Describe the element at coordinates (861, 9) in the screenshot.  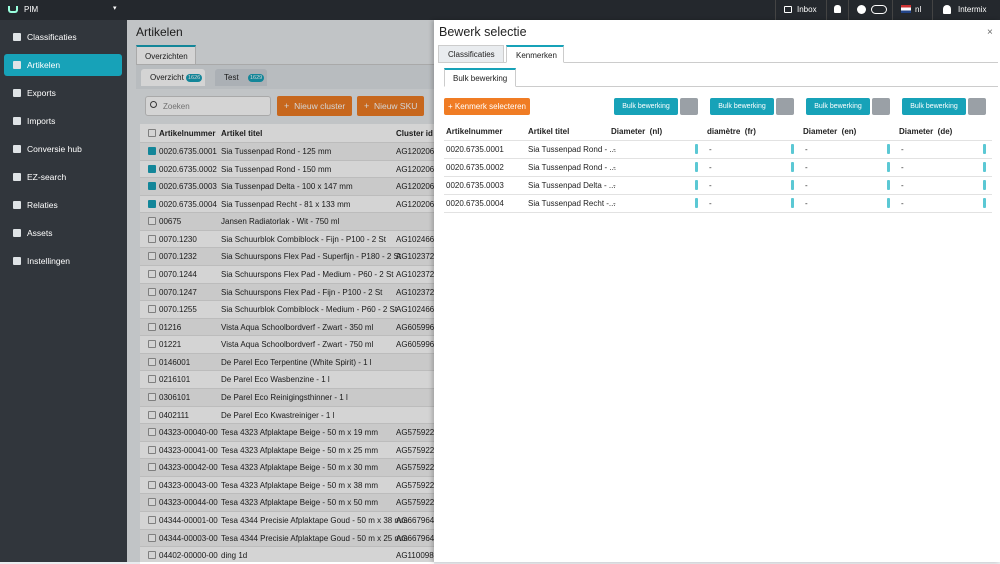
I see `info` at that location.